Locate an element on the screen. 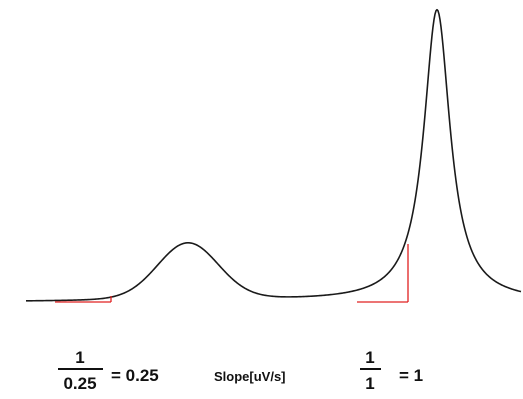 The height and width of the screenshot is (399, 523). right-result: = 1 is located at coordinates (411, 375).